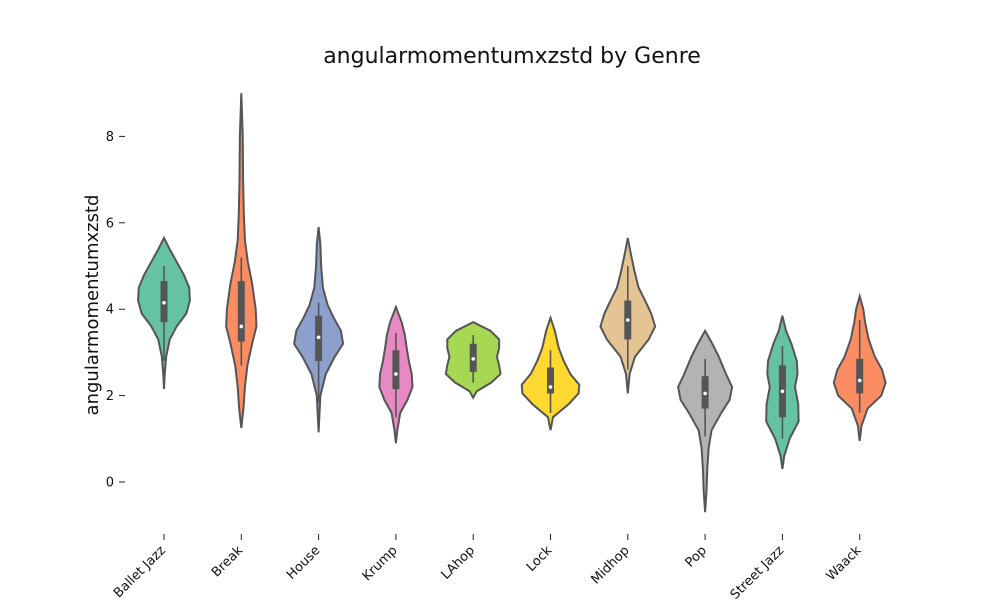  I want to click on x-tick-label: Krump, so click(380, 563).